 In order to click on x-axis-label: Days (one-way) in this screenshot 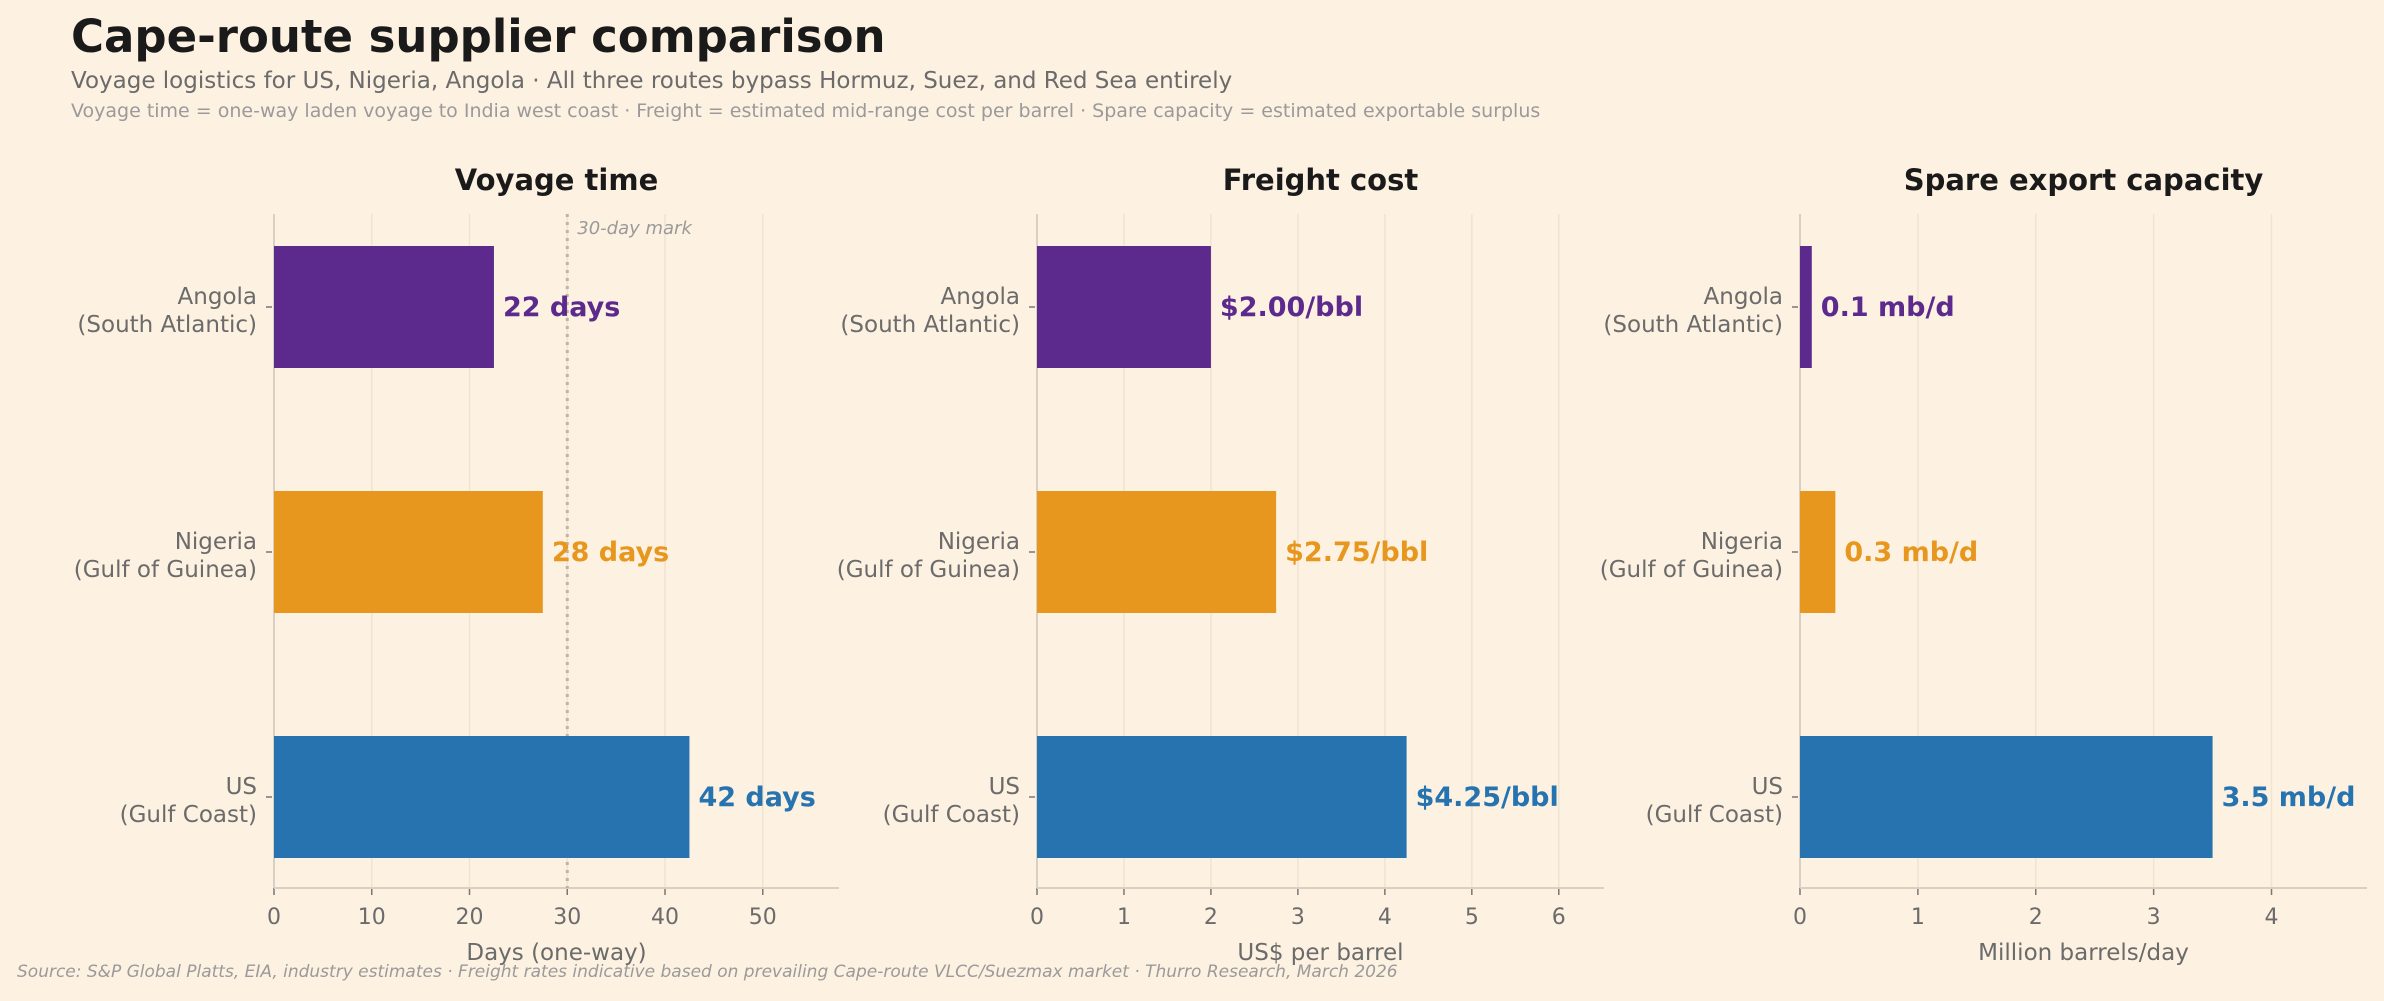, I will do `click(556, 953)`.